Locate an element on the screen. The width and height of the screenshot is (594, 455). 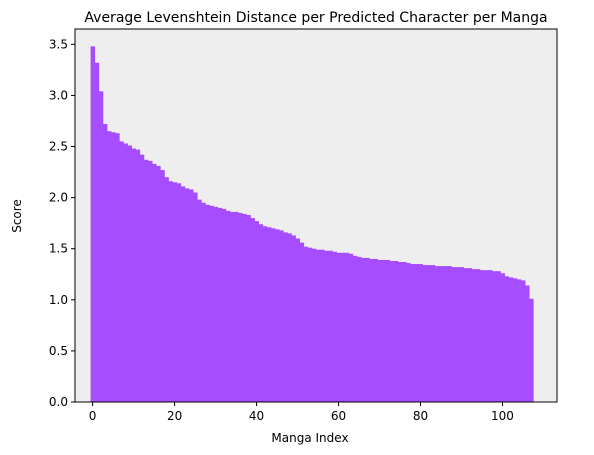
x-axis-label: Manga Index is located at coordinates (309, 438).